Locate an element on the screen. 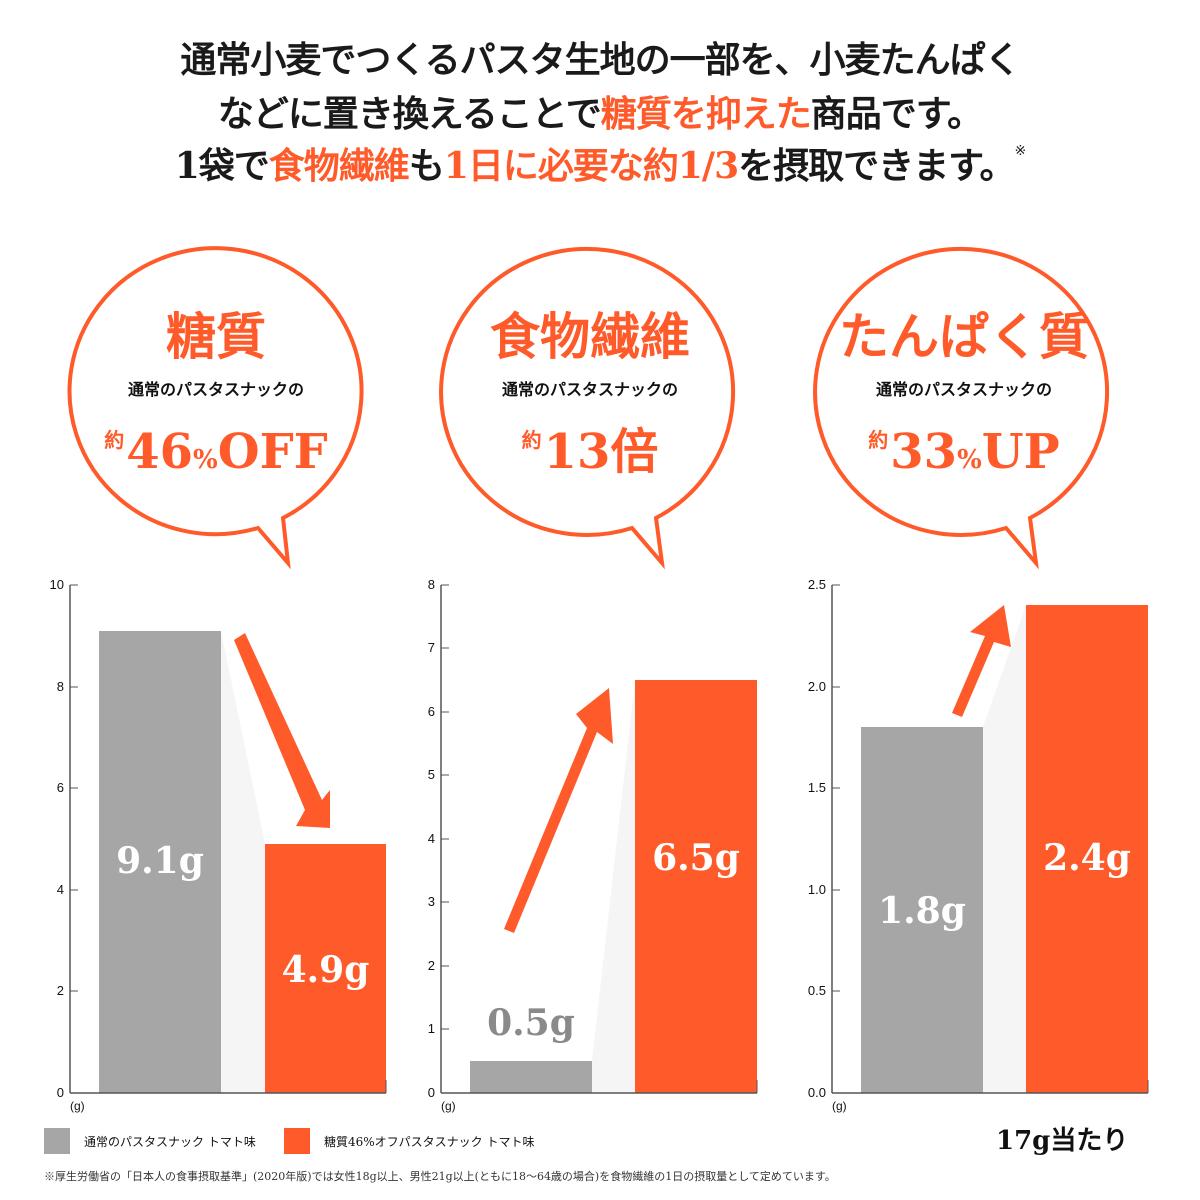 The width and height of the screenshot is (1200, 1200). headline-line-3: 1袋で食物繊維も1日に必要な約1/3を摂取できます。※ is located at coordinates (600, 165).